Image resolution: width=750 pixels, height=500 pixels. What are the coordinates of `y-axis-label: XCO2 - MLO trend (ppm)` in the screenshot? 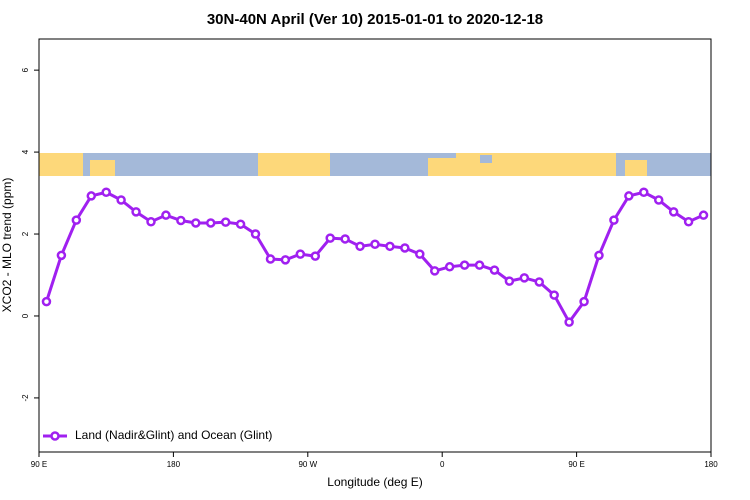 It's located at (7, 245).